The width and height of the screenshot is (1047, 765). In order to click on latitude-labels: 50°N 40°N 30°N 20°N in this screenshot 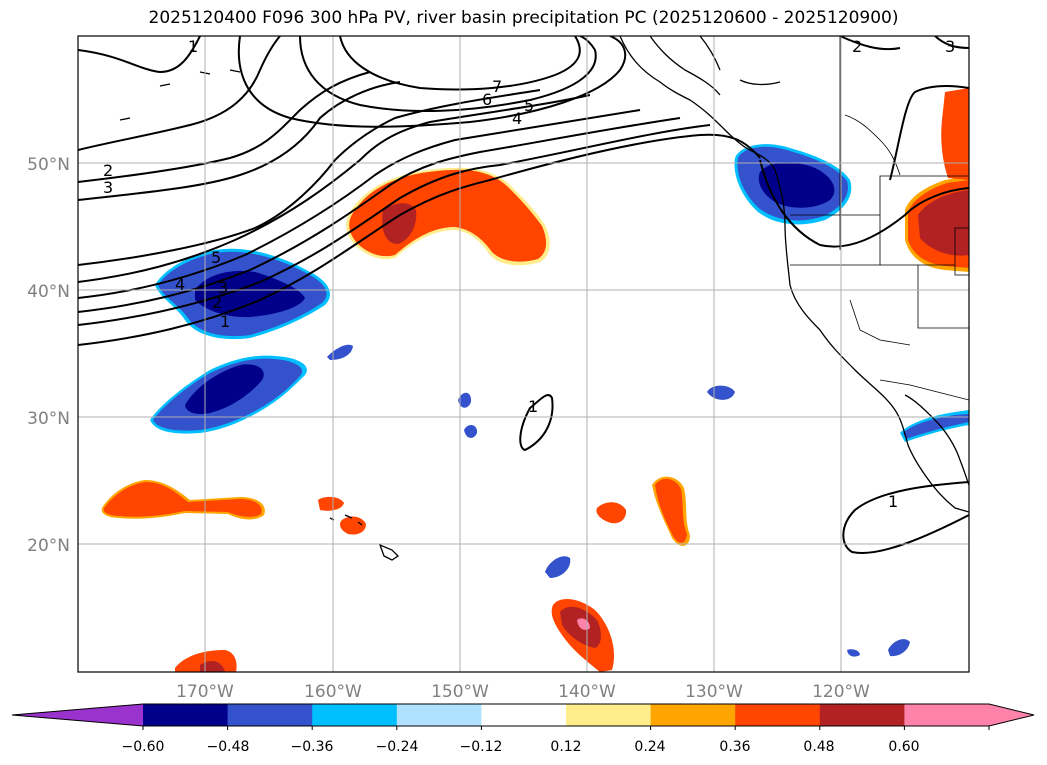, I will do `click(48, 355)`.